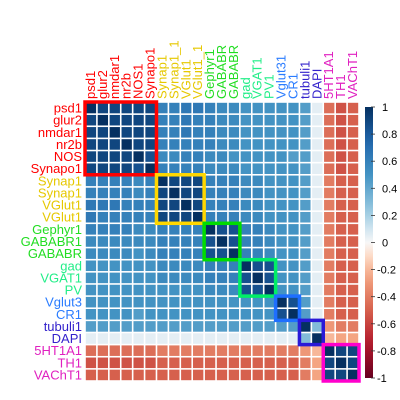  Describe the element at coordinates (221, 72) in the screenshot. I see `column-label: GABABR` at that location.